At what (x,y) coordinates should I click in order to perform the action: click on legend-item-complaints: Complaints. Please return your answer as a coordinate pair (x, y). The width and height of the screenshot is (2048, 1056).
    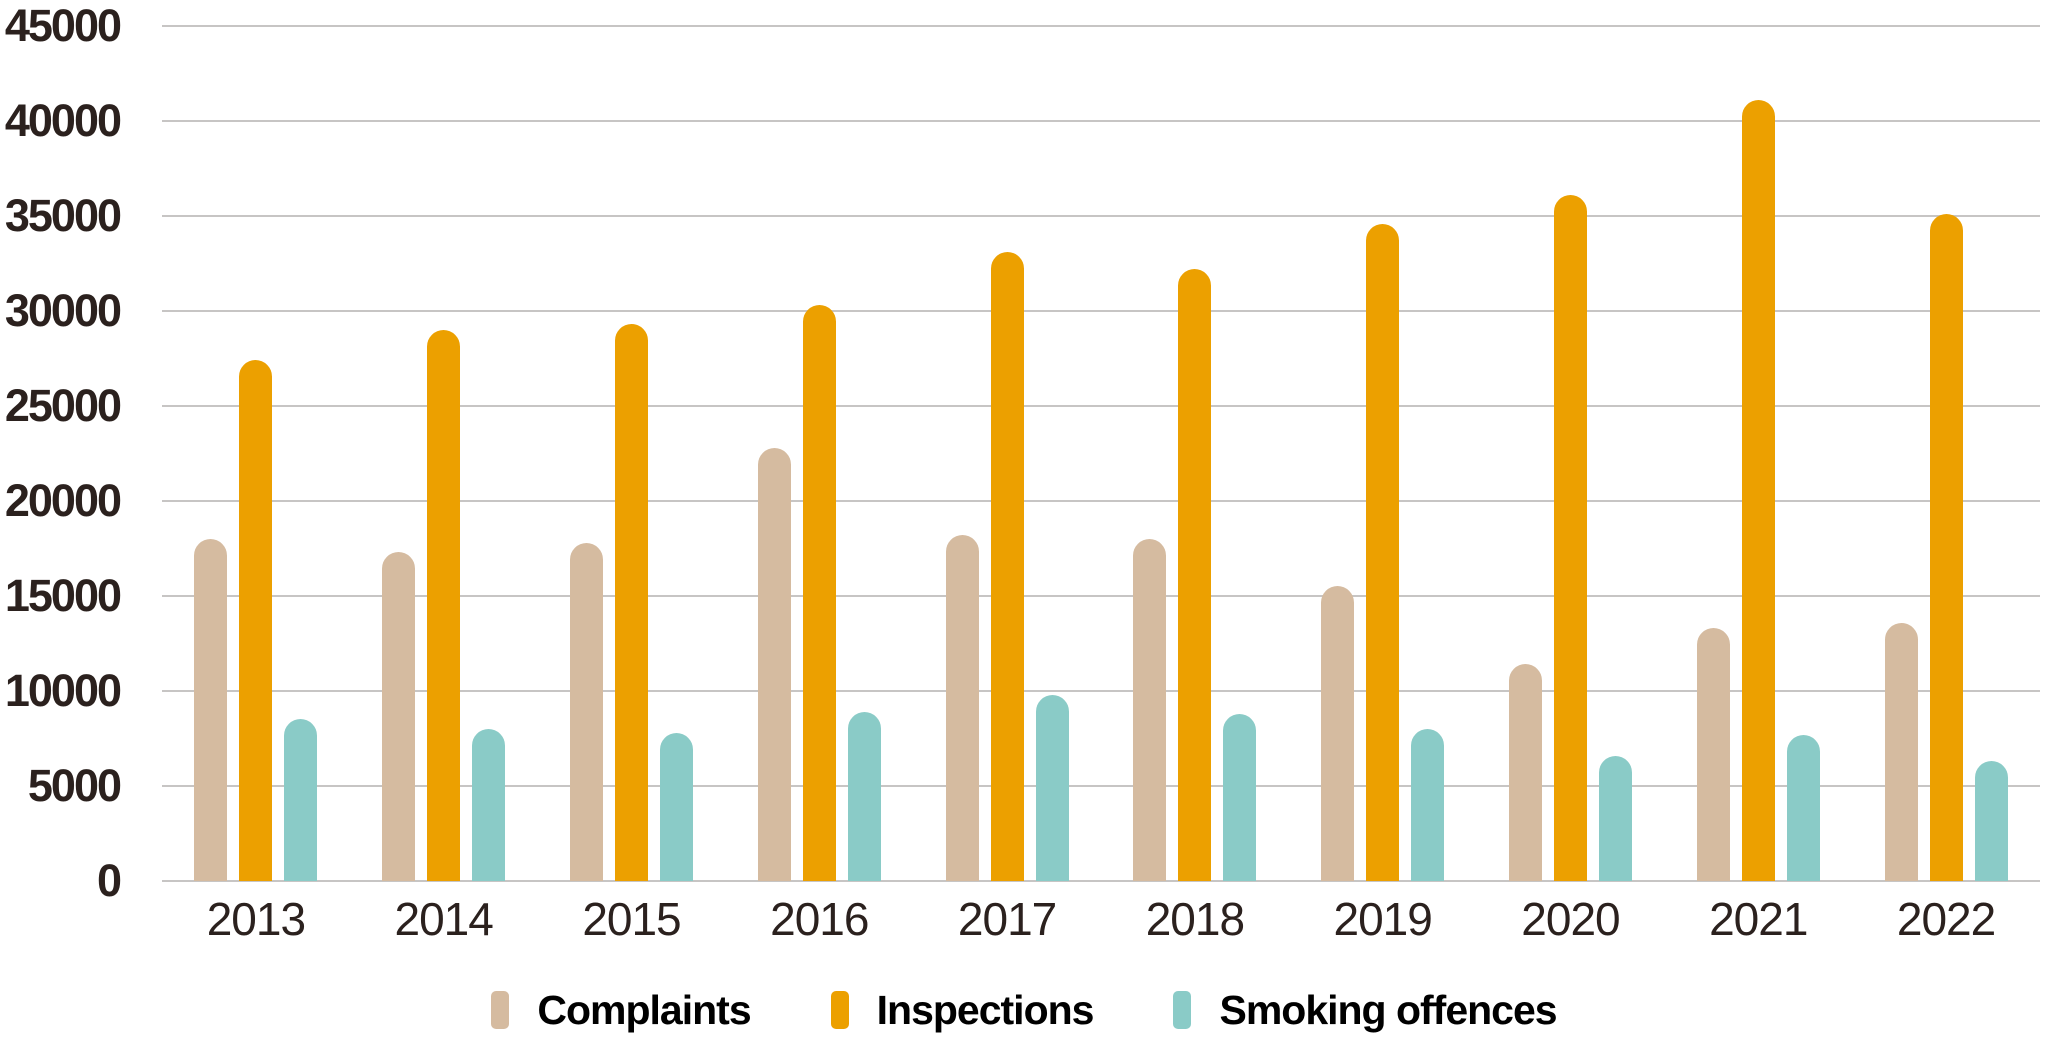
    Looking at the image, I should click on (621, 1010).